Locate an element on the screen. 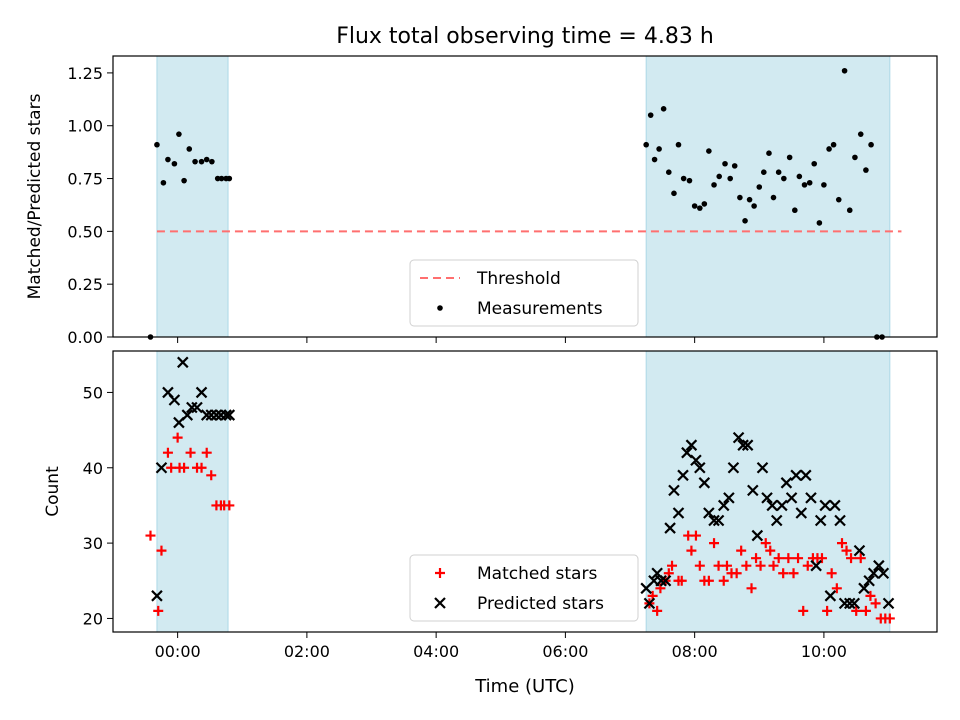 This screenshot has height=720, width=960. y-tick-label: 30 is located at coordinates (93, 543).